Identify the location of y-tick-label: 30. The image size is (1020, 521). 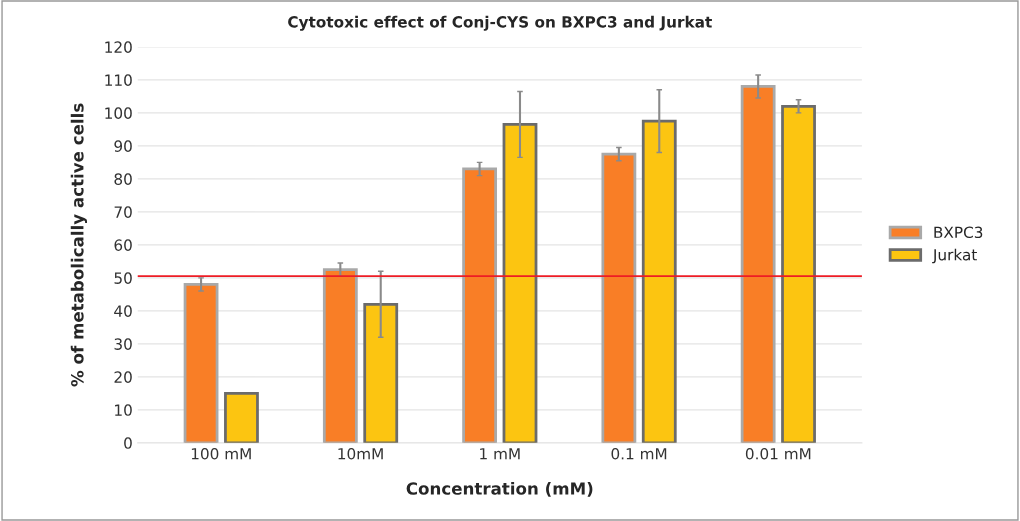
(123, 344).